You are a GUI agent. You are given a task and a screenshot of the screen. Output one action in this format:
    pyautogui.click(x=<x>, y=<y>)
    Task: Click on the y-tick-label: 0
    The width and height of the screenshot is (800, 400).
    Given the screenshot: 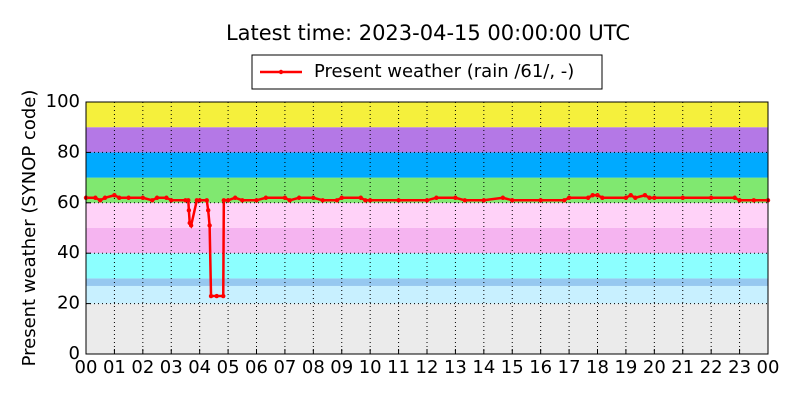 What is the action you would take?
    pyautogui.click(x=74, y=353)
    